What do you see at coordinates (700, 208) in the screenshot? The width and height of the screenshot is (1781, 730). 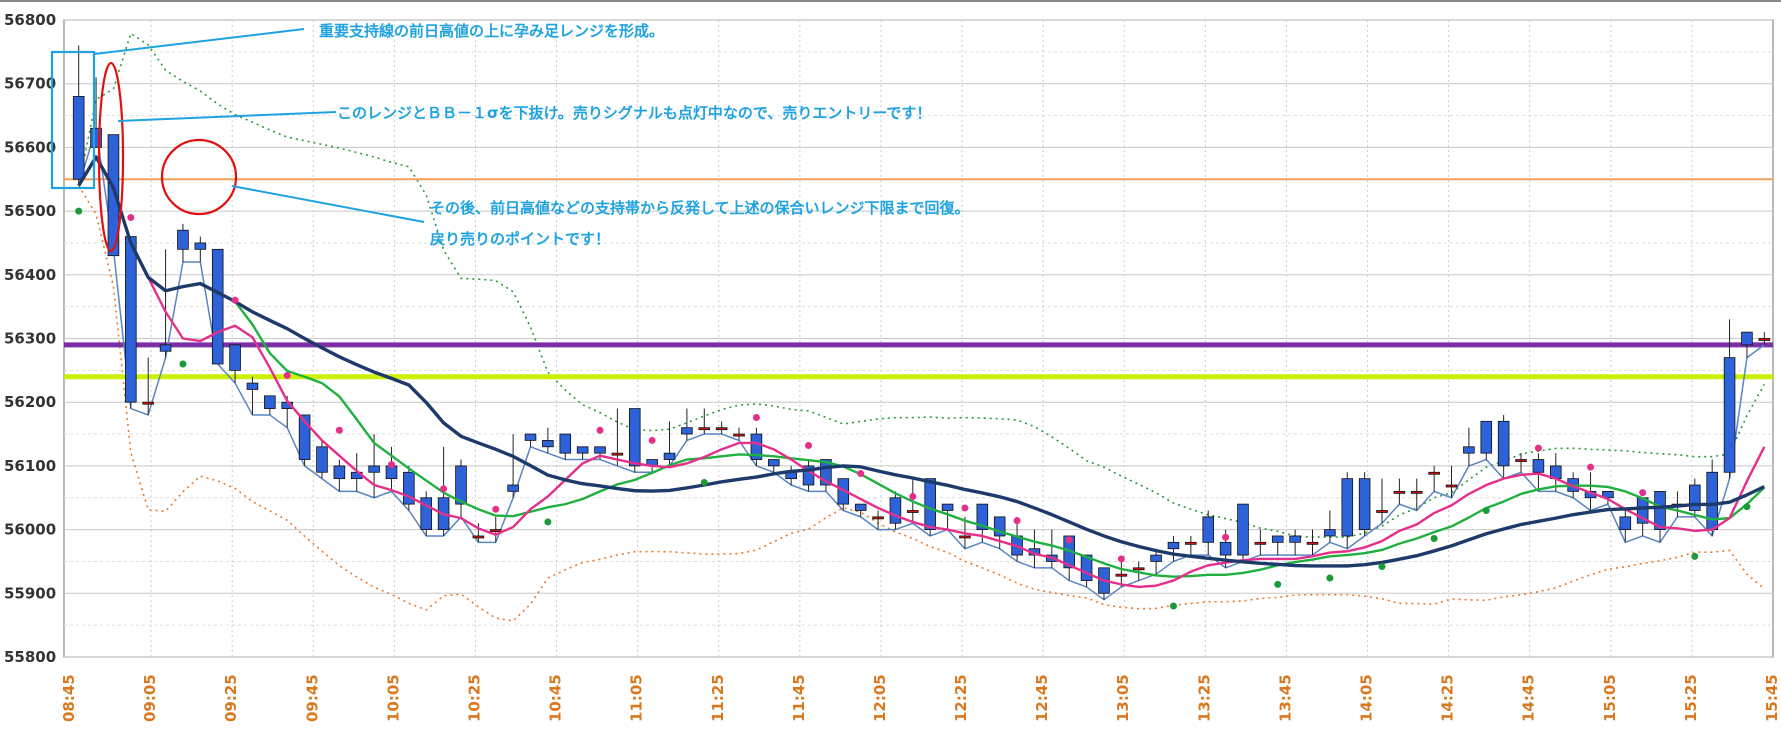 I see `annotation-text: その後、前日高値などの支持帯から反発して上述の保合いレンジ下限まで回復。` at bounding box center [700, 208].